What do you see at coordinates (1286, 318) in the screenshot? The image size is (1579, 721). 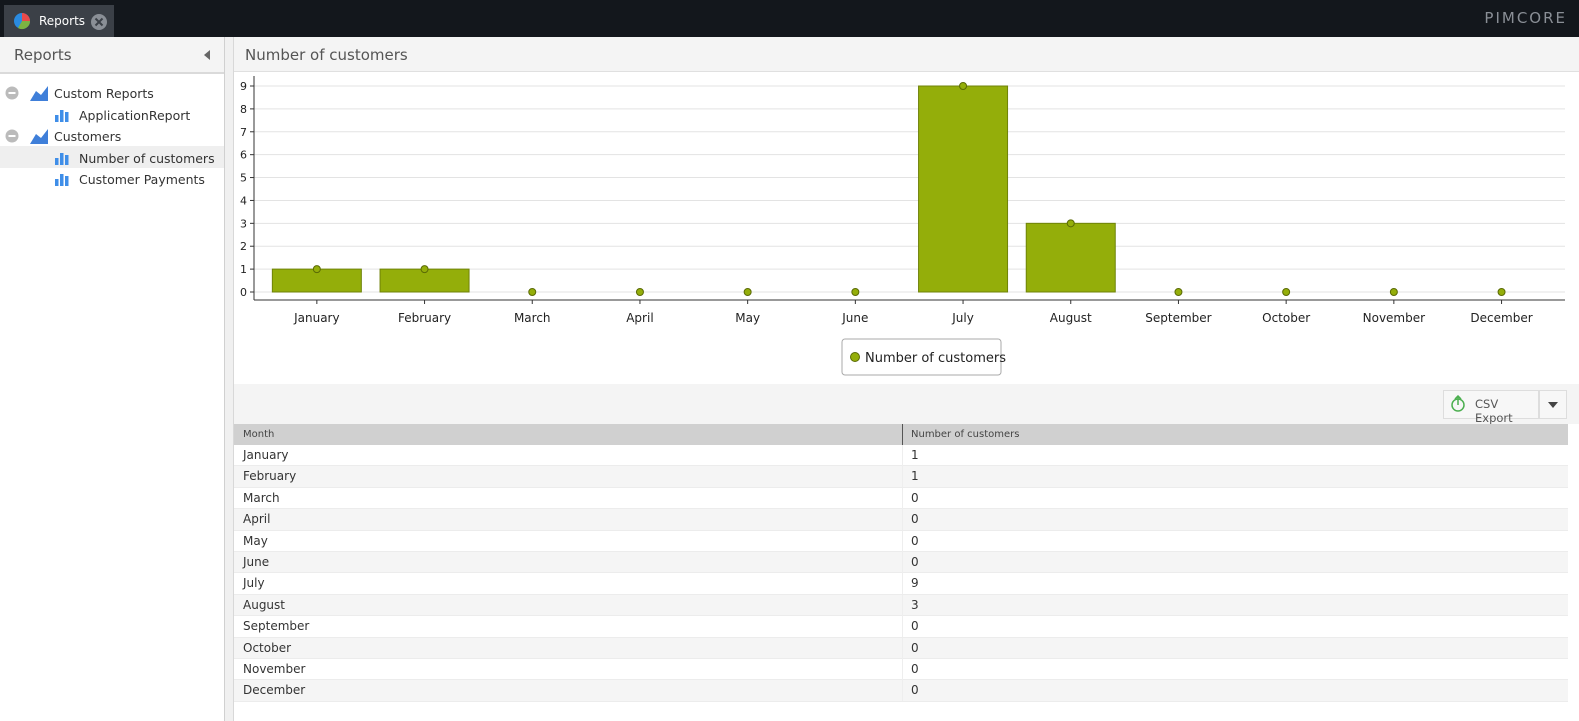 I see `x-tick-label: October` at bounding box center [1286, 318].